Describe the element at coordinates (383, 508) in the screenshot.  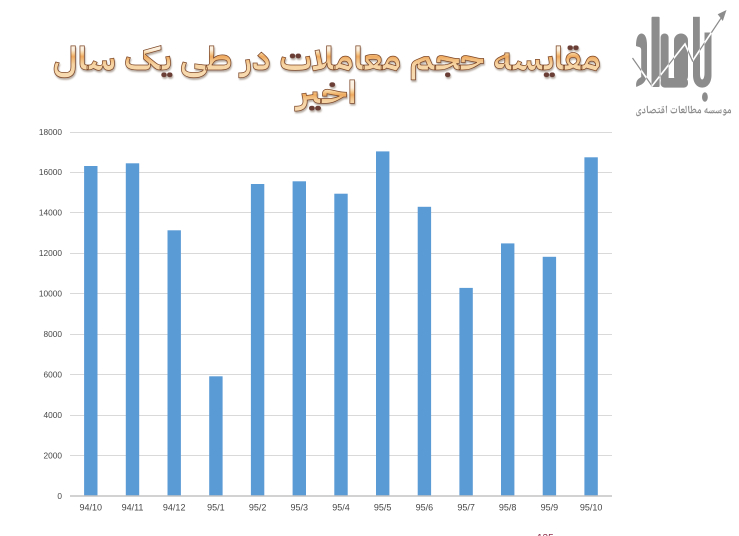
I see `svg-text: 95/5` at that location.